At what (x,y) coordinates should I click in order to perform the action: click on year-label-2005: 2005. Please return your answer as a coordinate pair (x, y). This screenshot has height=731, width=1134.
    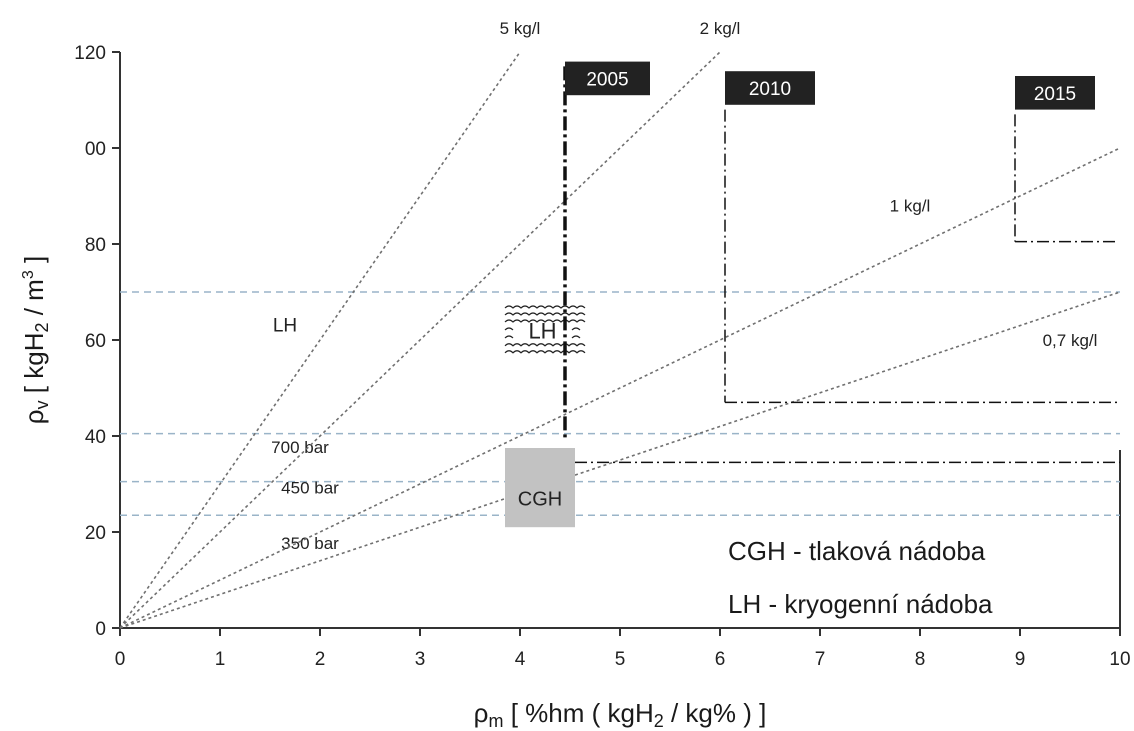
    Looking at the image, I should click on (607, 79).